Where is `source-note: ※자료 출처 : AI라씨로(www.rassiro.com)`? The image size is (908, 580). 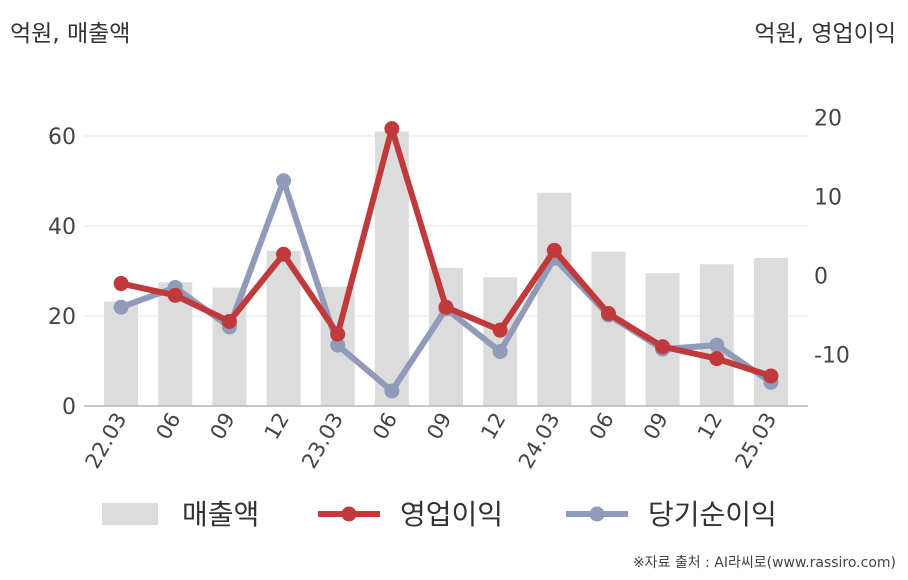
source-note: ※자료 출처 : AI라씨로(www.rassiro.com) is located at coordinates (764, 563).